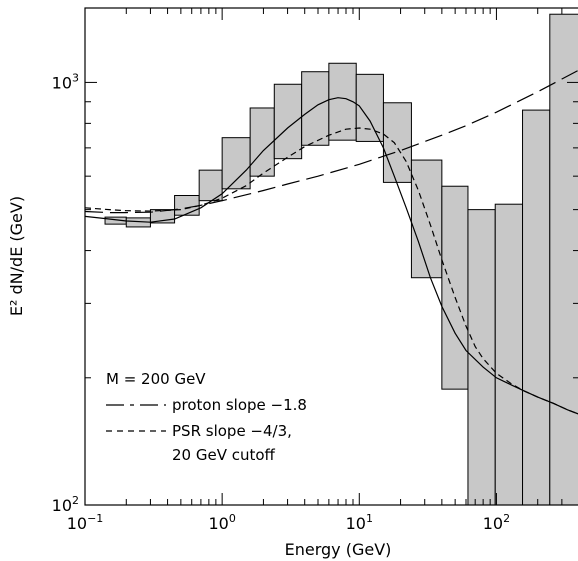 This screenshot has width=578, height=561. I want to click on legend-label-proton: proton slope −1.8, so click(239, 405).